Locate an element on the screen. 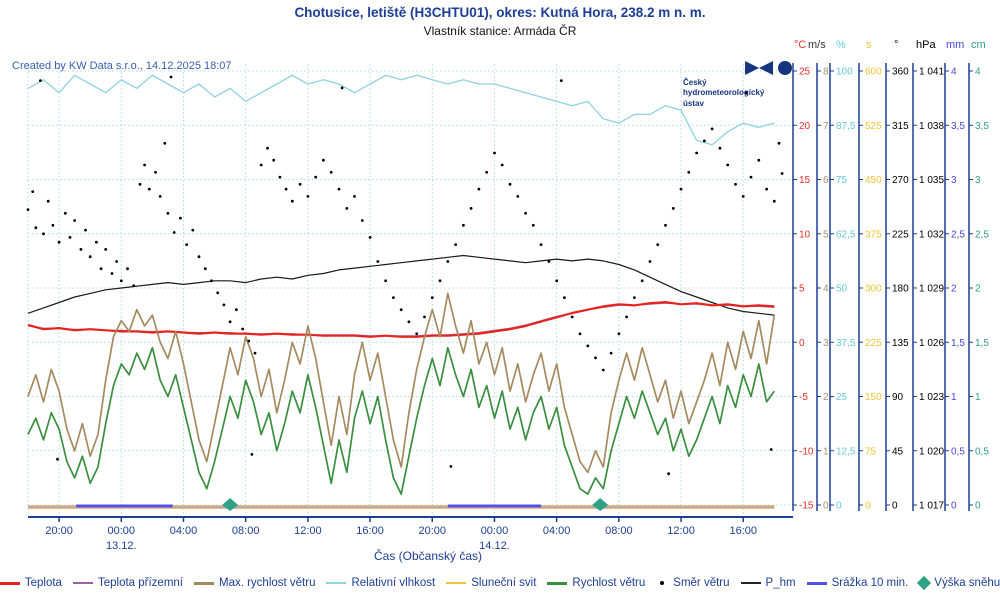 The height and width of the screenshot is (600, 1000). svg-text: 1 023 is located at coordinates (931, 397).